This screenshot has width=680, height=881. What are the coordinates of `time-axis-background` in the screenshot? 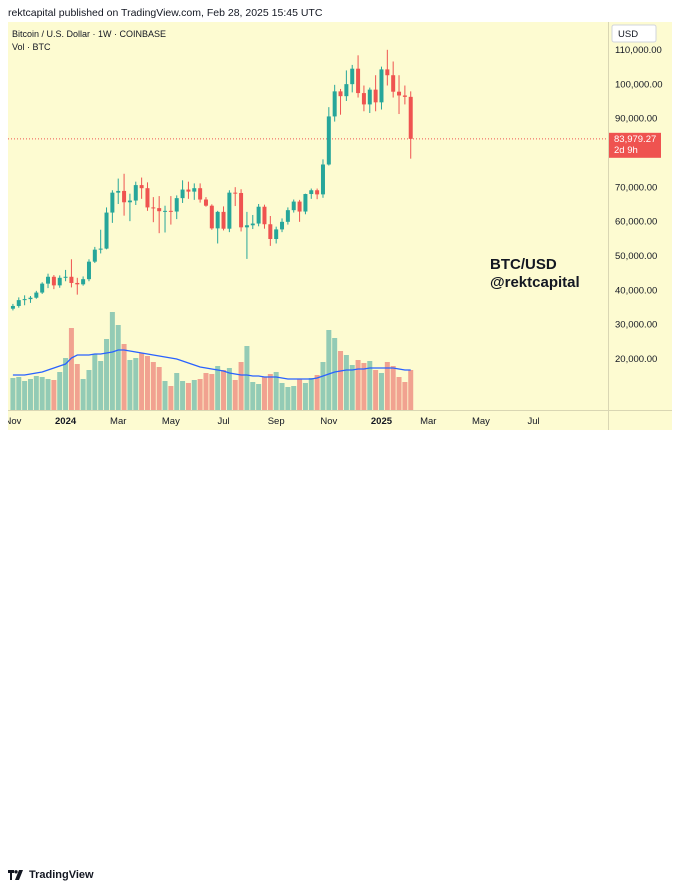 It's located at (340, 420).